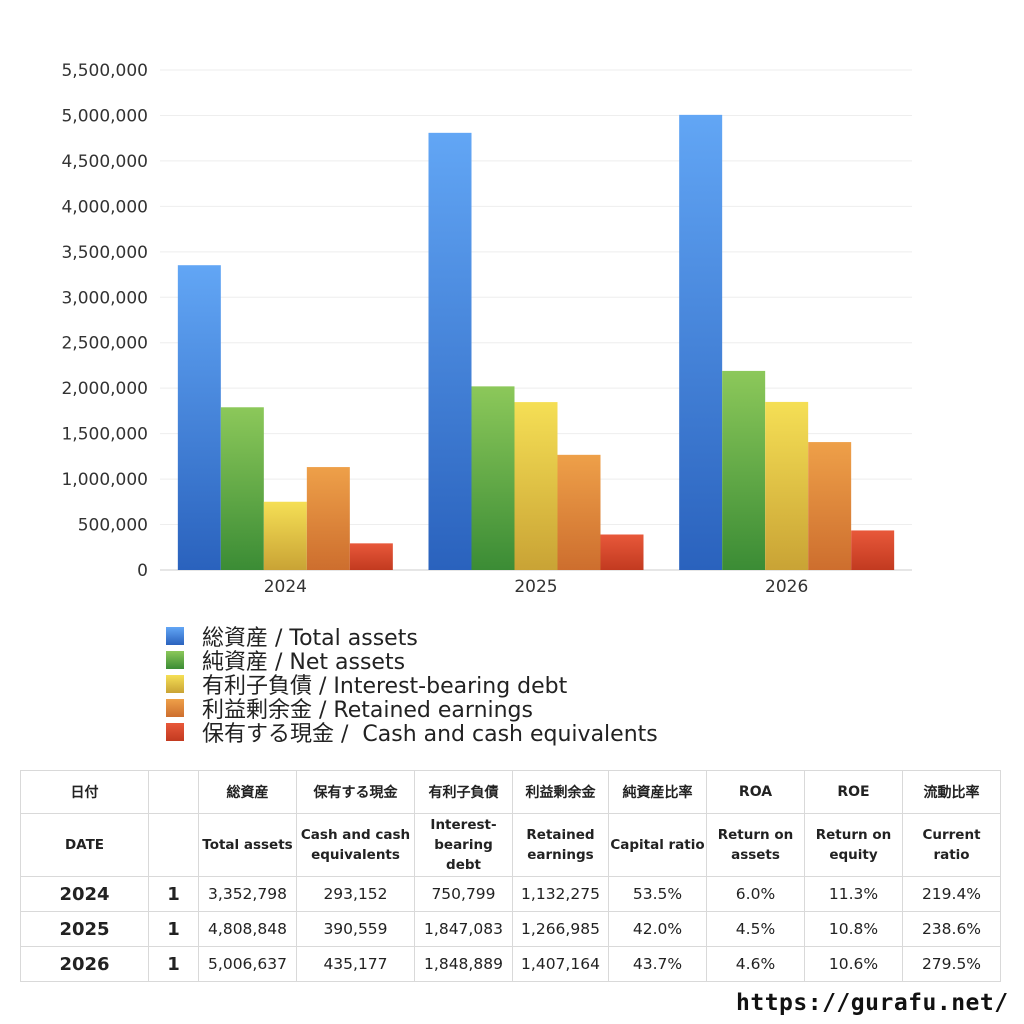 The image size is (1024, 1024). I want to click on table-cell: 利益剰余金, so click(560, 792).